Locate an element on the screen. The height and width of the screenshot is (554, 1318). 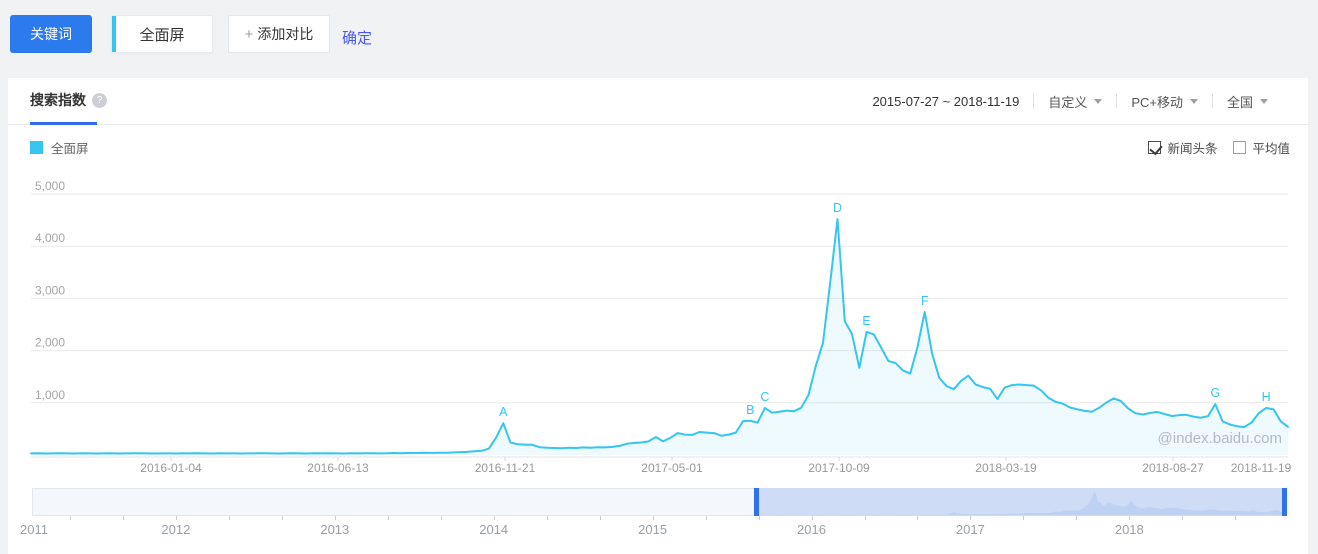
peak-marker-G: G is located at coordinates (1215, 393).